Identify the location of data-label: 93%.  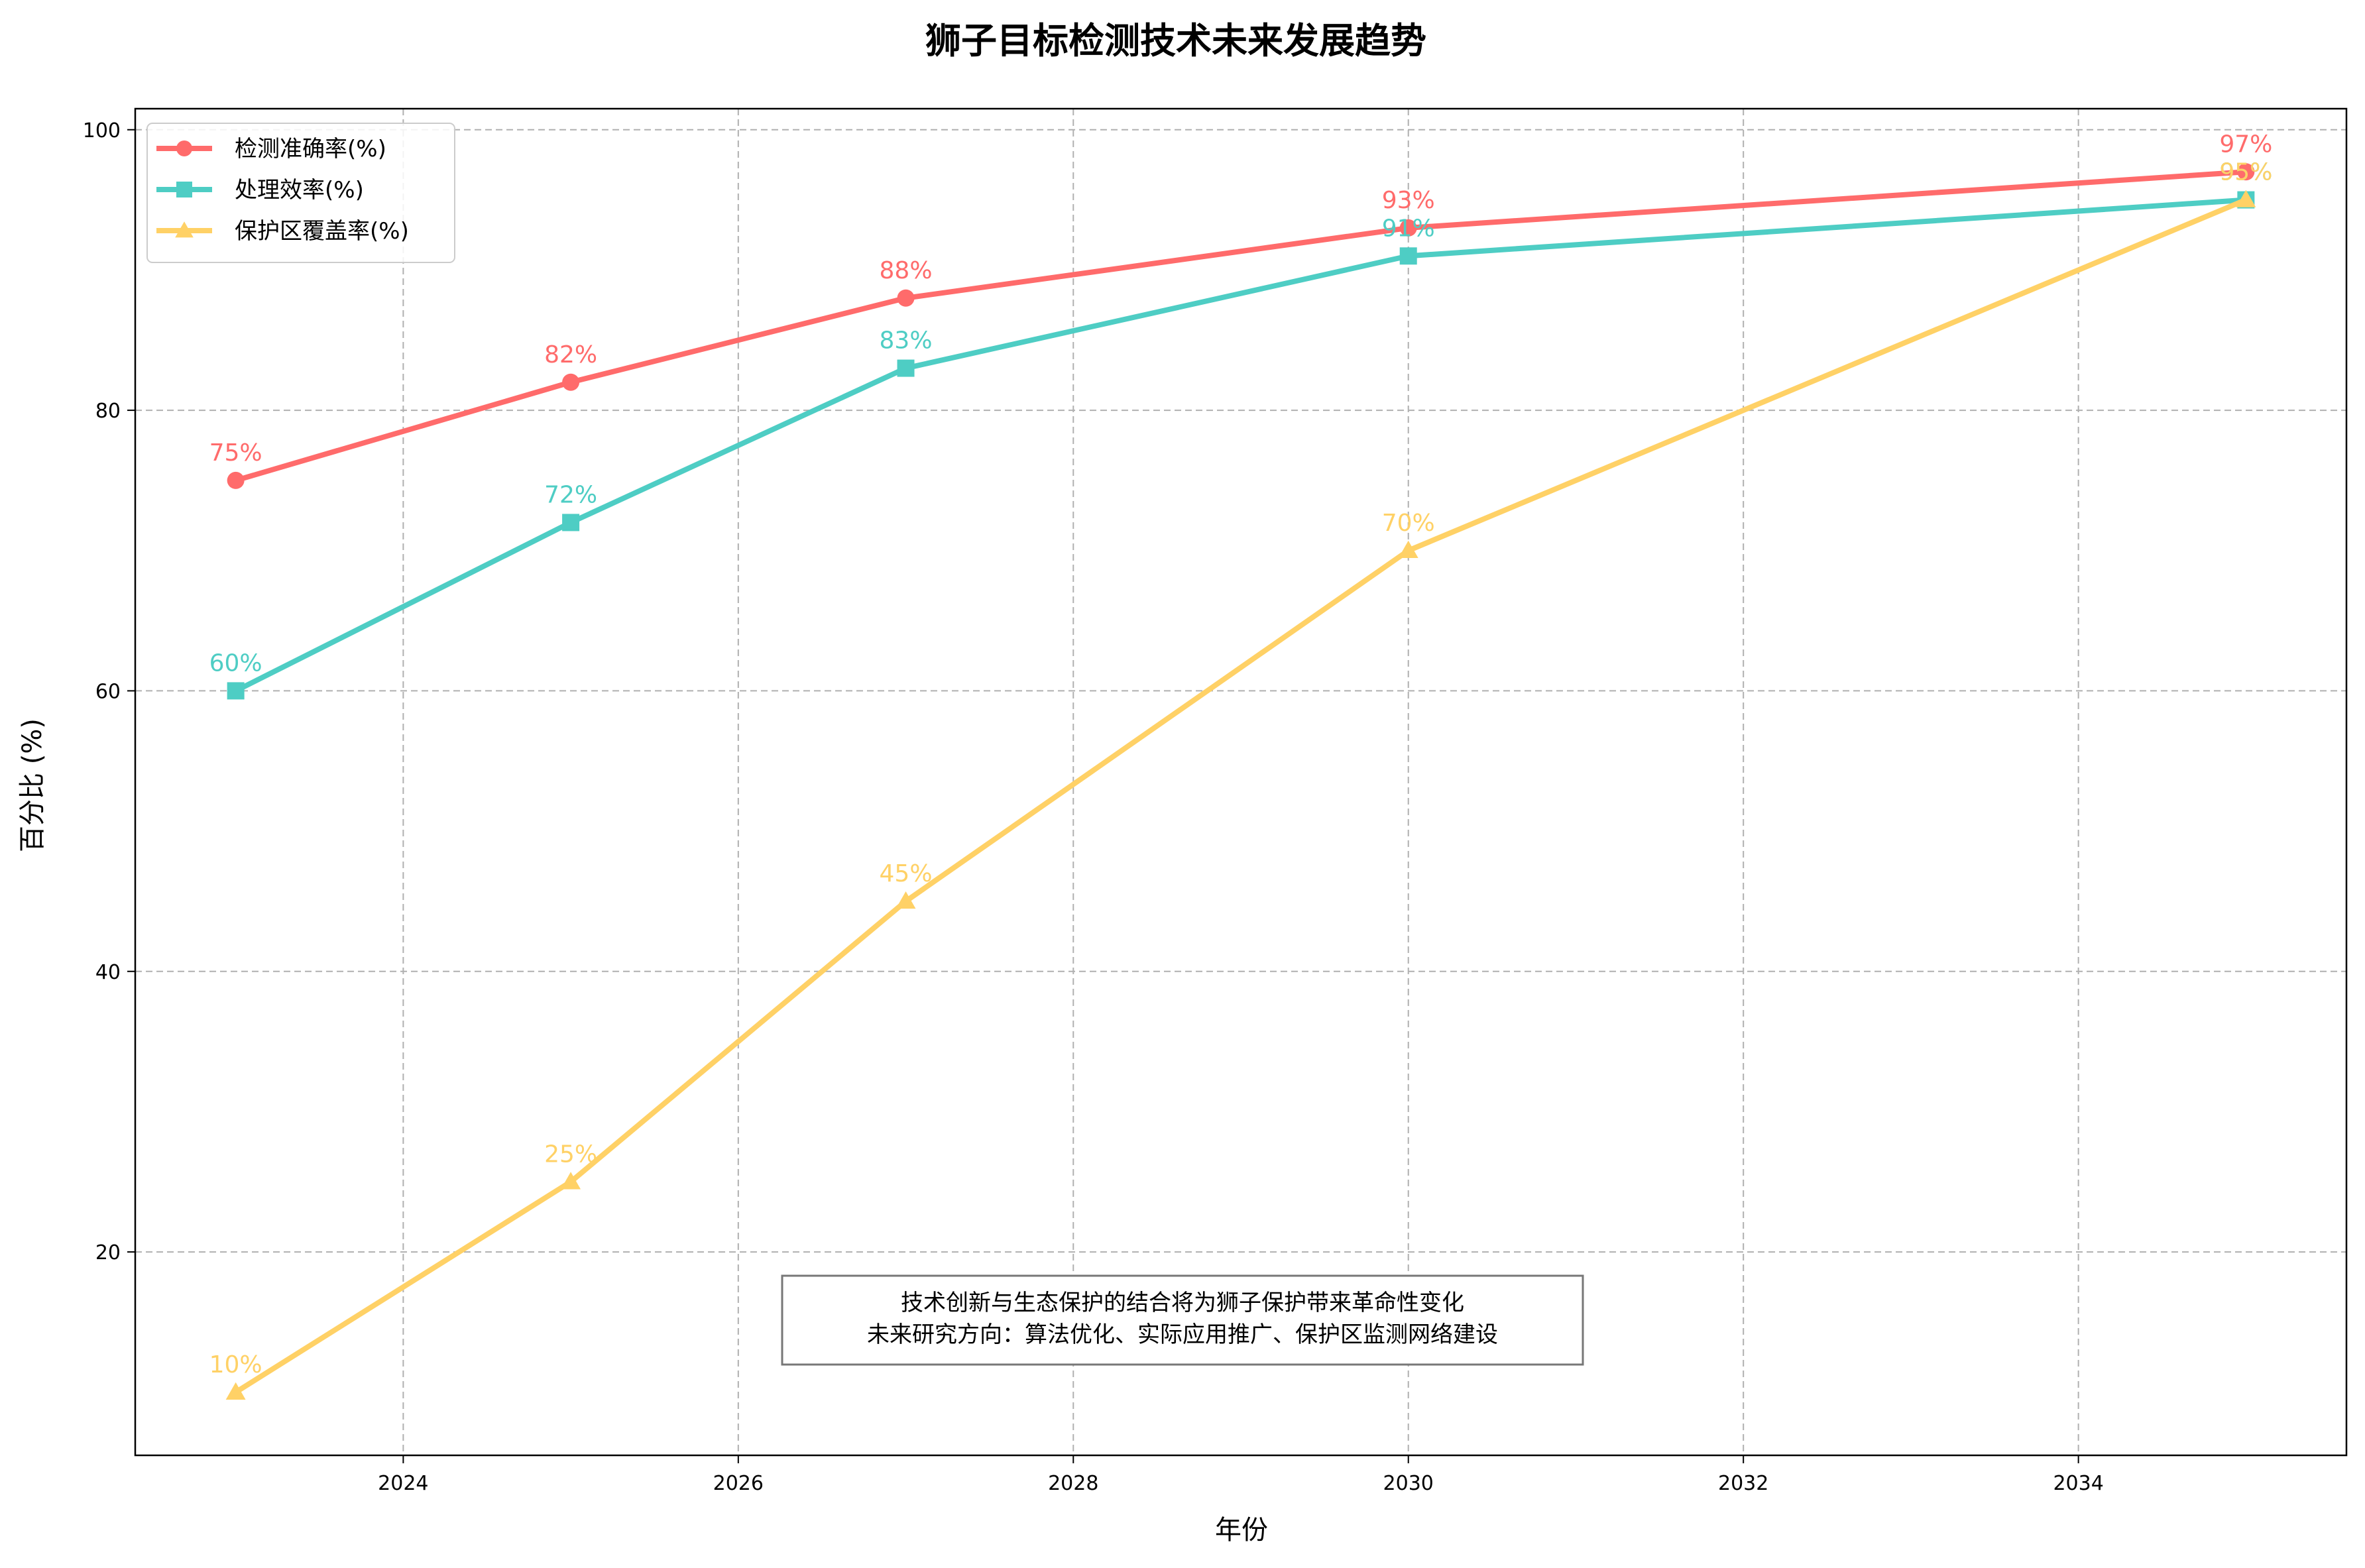
(1409, 200).